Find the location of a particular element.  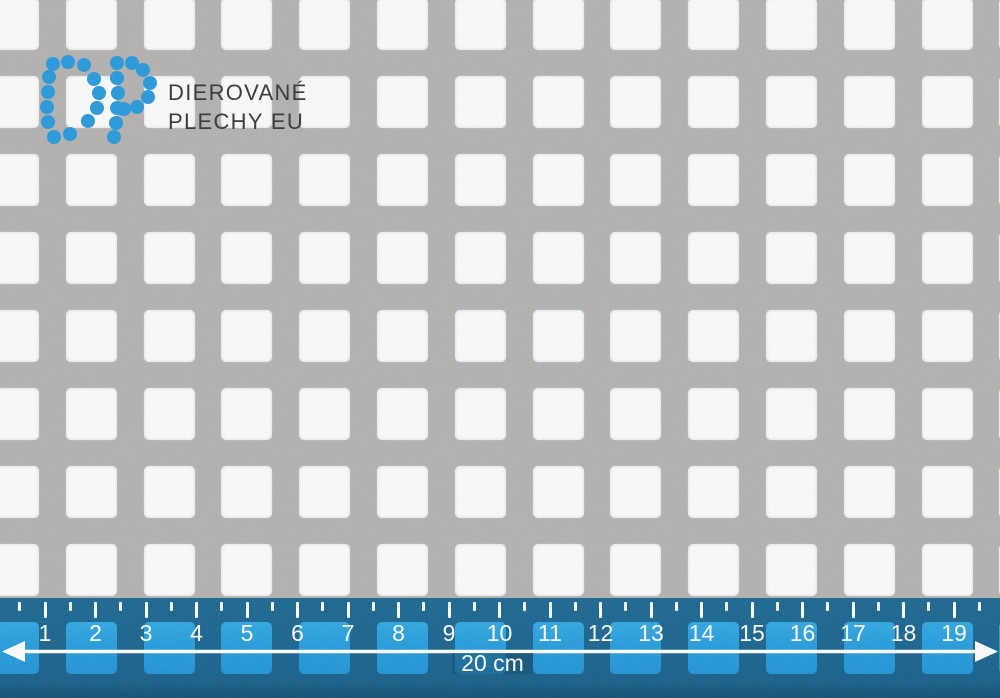

brand-line2: PLECHY EU is located at coordinates (236, 121).